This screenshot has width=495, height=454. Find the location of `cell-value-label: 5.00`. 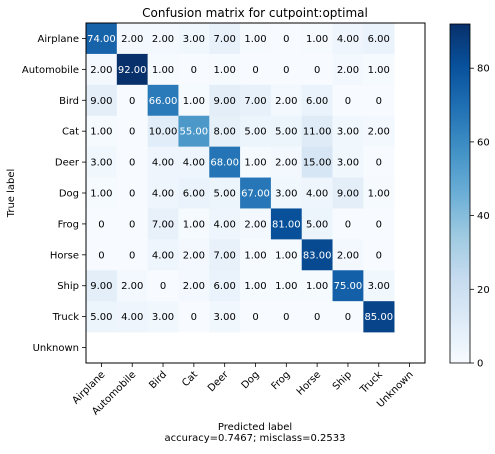

cell-value-label: 5.00 is located at coordinates (286, 132).